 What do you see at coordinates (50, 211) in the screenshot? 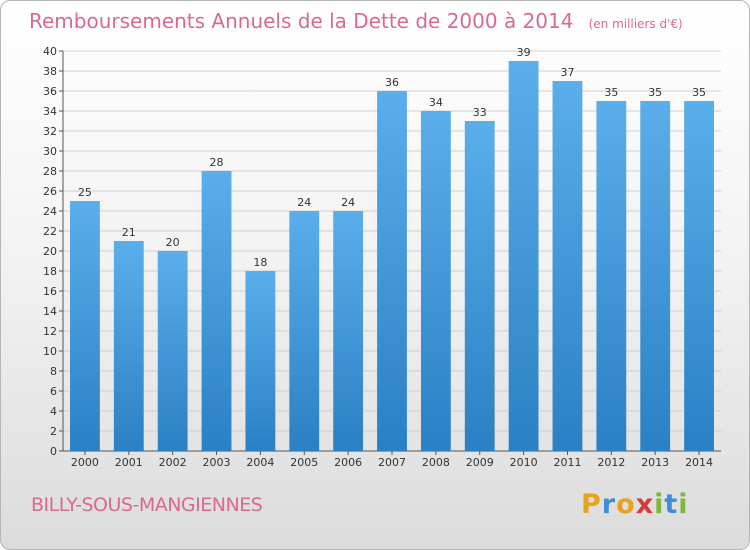
I see `y-tick-label: 24` at bounding box center [50, 211].